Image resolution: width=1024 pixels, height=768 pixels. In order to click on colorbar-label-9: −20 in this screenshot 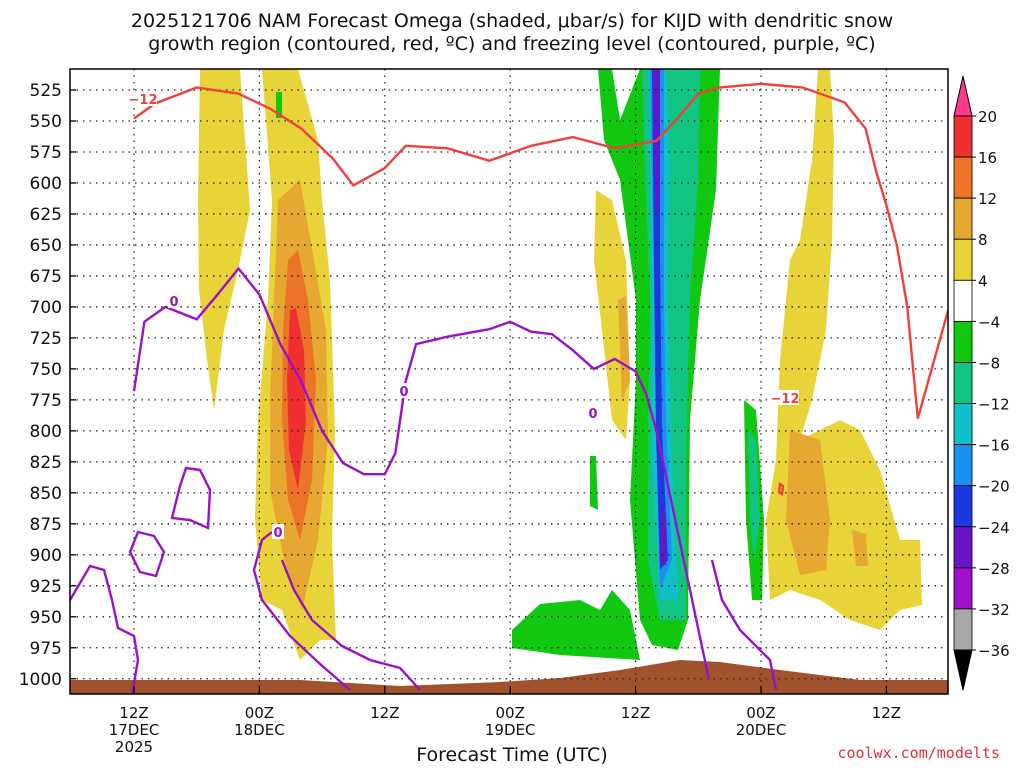, I will do `click(994, 487)`.